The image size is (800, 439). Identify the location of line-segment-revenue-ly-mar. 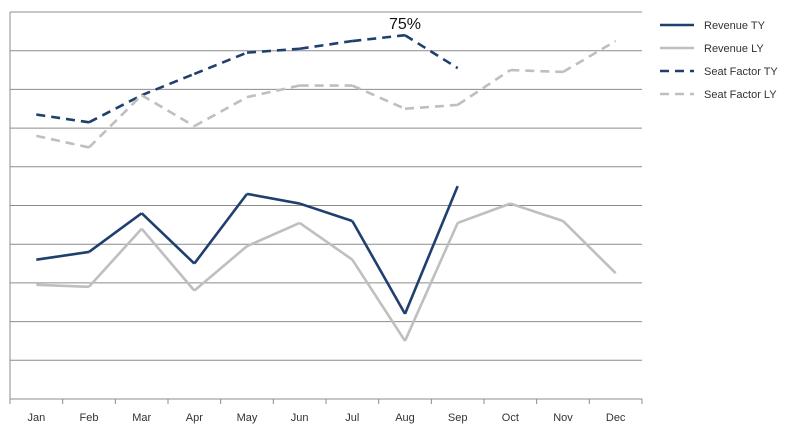
(168, 259).